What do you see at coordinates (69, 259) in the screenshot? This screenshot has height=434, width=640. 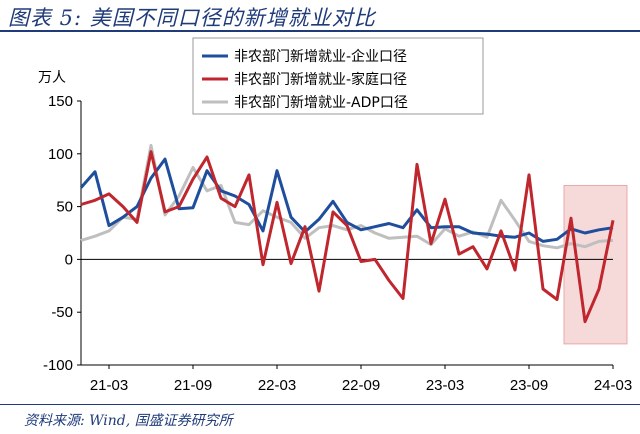 I see `y-tick-label: 0` at bounding box center [69, 259].